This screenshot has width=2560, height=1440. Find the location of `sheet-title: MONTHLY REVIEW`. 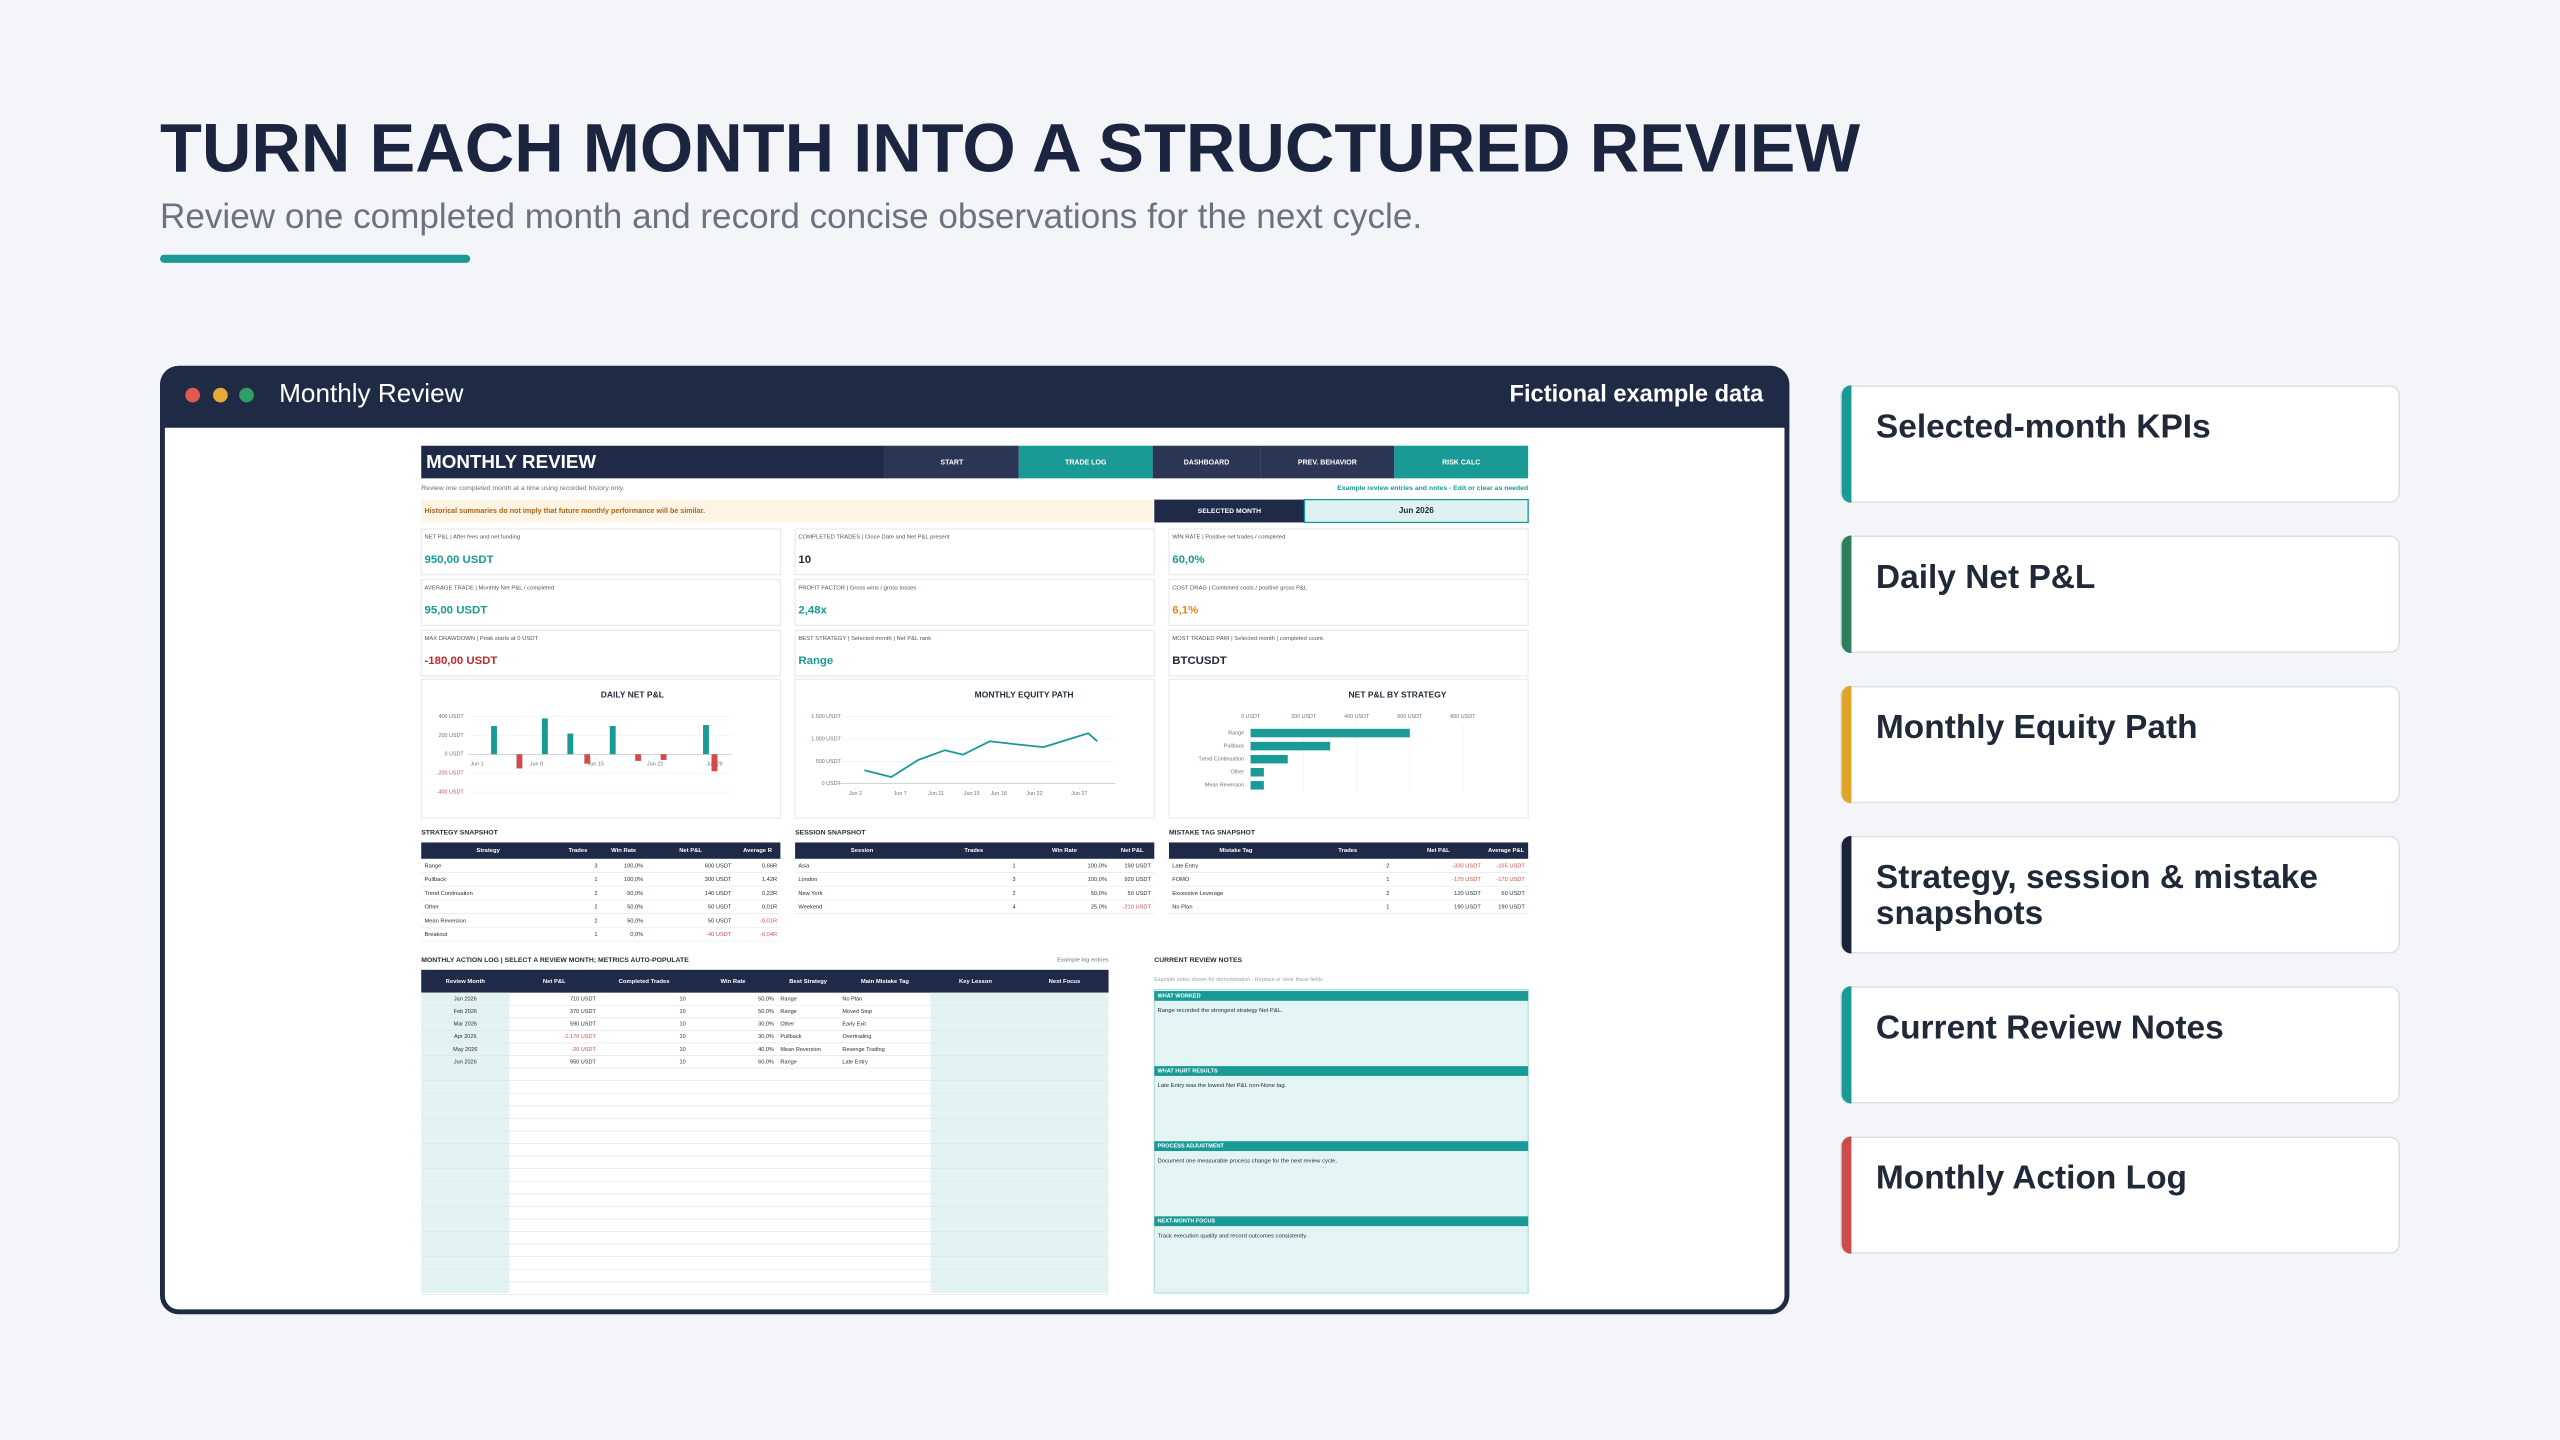

sheet-title: MONTHLY REVIEW is located at coordinates (511, 461).